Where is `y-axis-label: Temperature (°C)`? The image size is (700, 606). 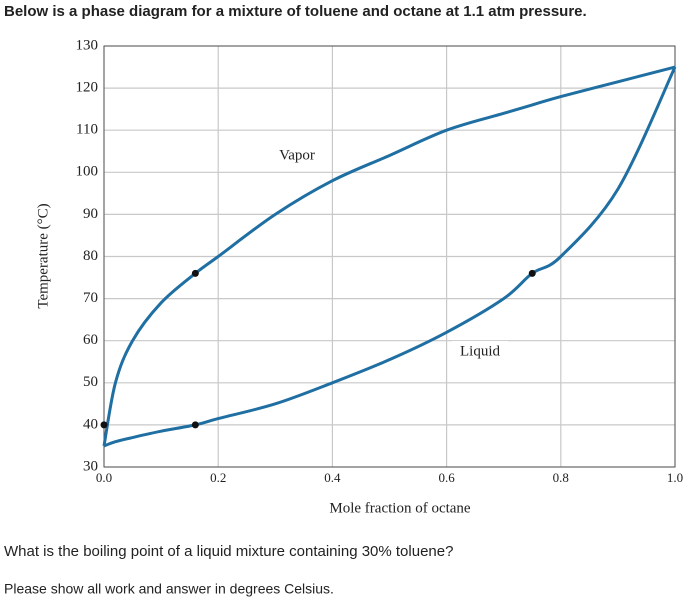
y-axis-label: Temperature (°C) is located at coordinates (43, 255).